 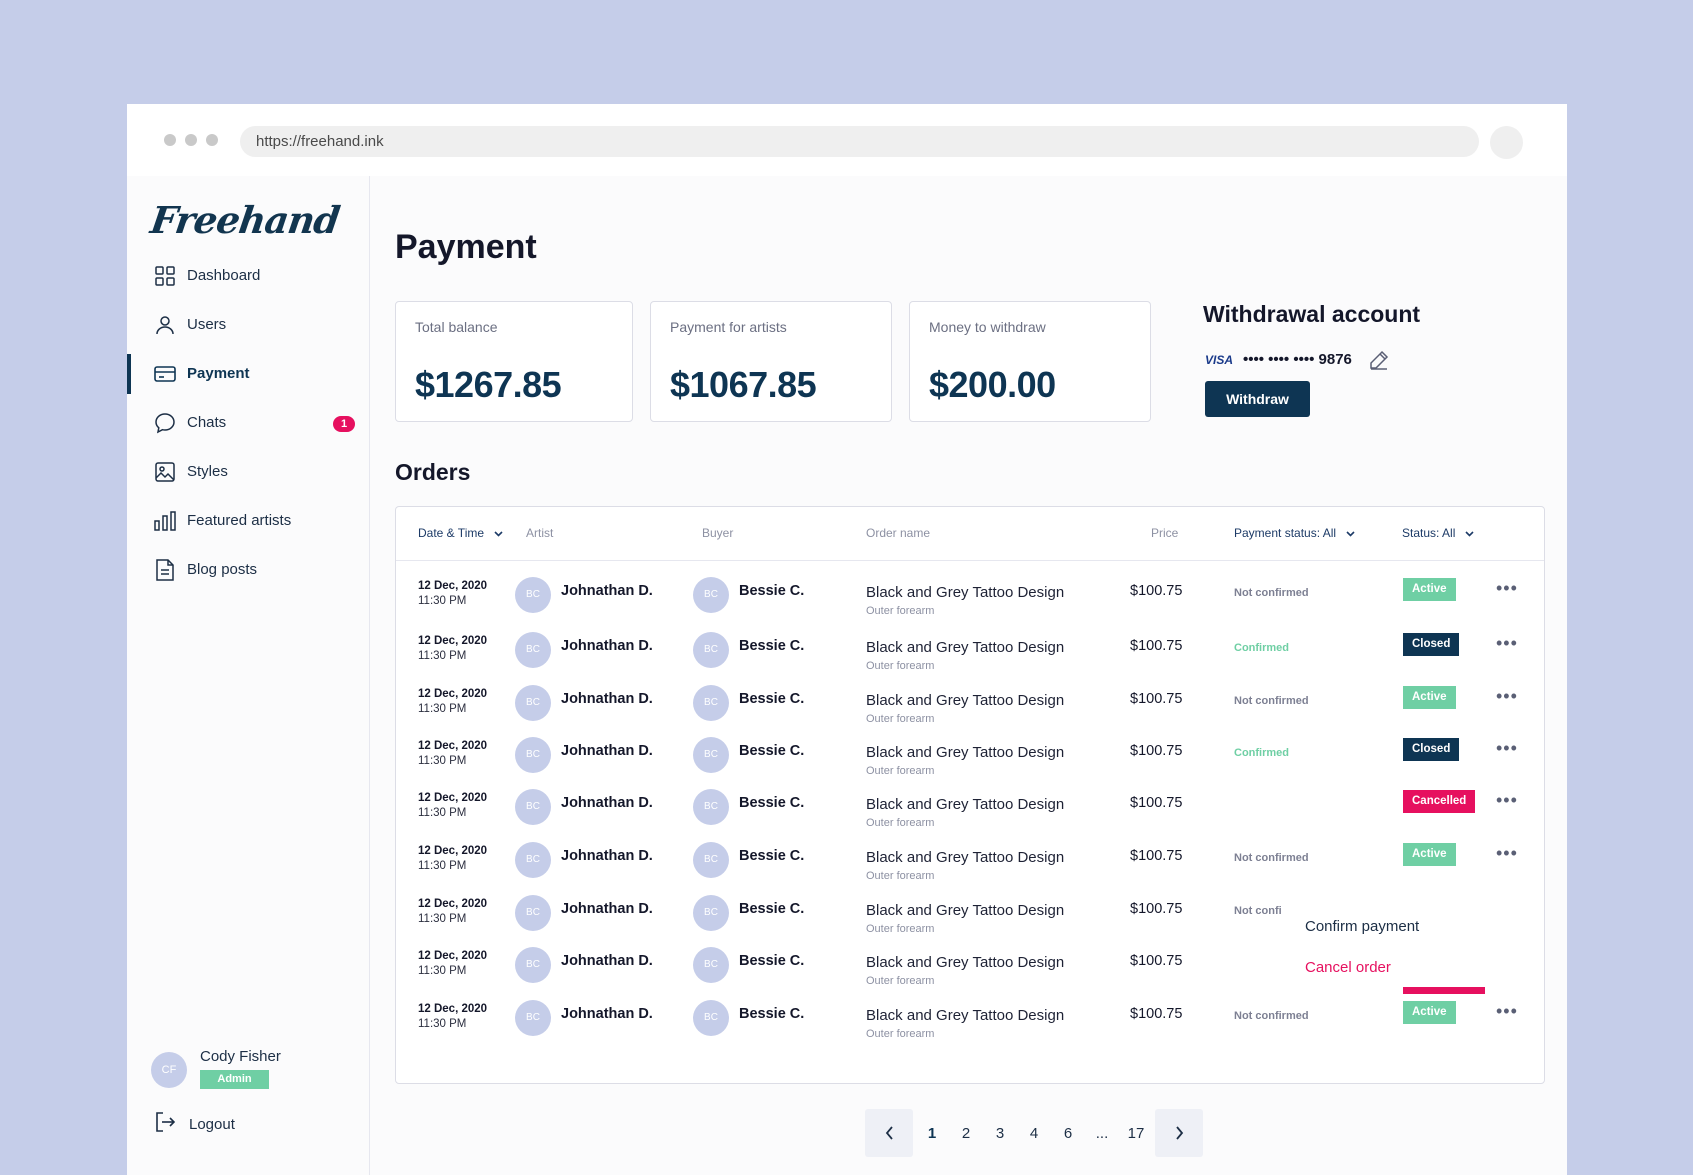 What do you see at coordinates (195, 1124) in the screenshot?
I see `logout-button: Logout` at bounding box center [195, 1124].